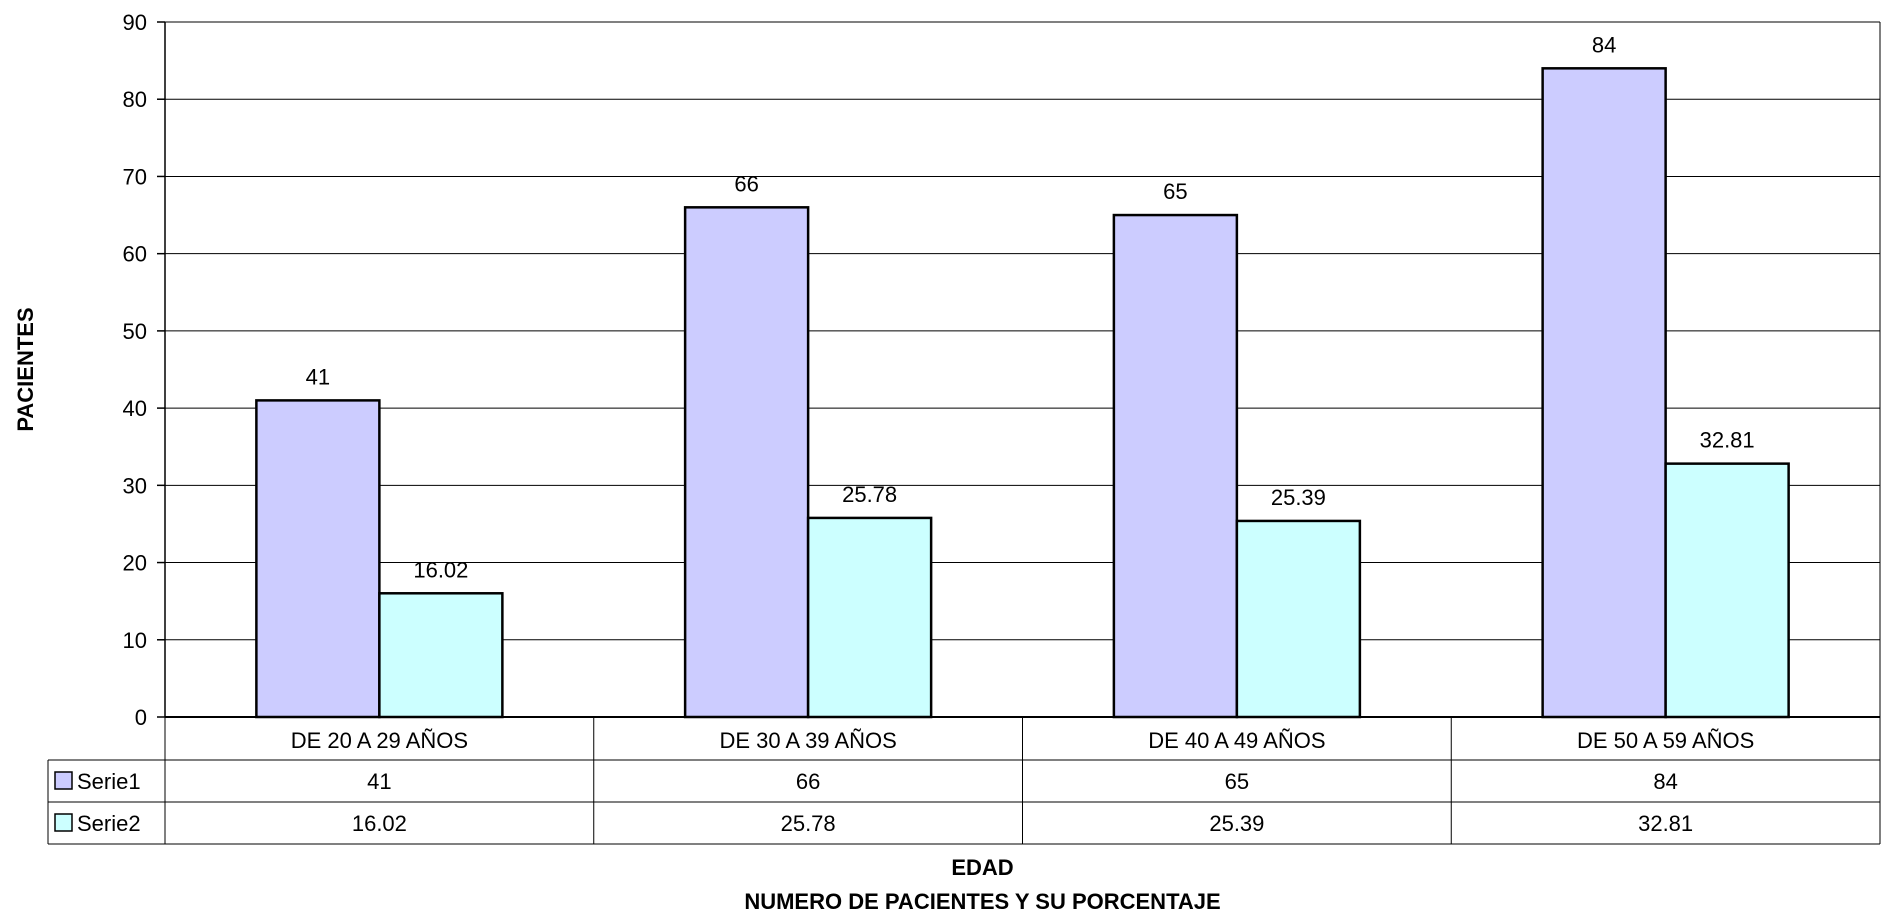  What do you see at coordinates (135, 176) in the screenshot?
I see `y-tick-label: 70` at bounding box center [135, 176].